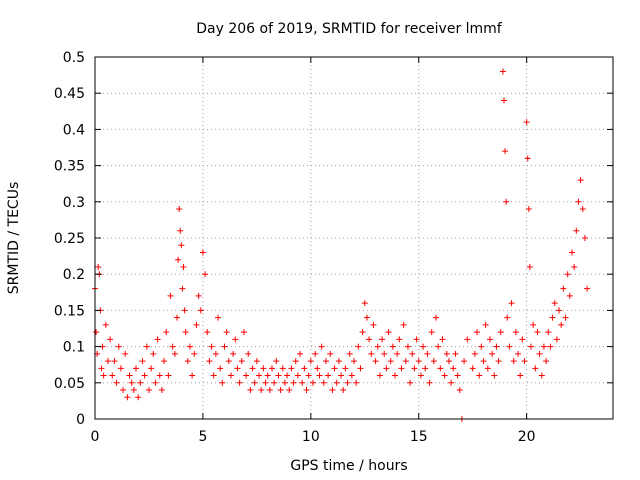 The width and height of the screenshot is (640, 480). What do you see at coordinates (74, 275) in the screenshot?
I see `y-tick-label: 0.2` at bounding box center [74, 275].